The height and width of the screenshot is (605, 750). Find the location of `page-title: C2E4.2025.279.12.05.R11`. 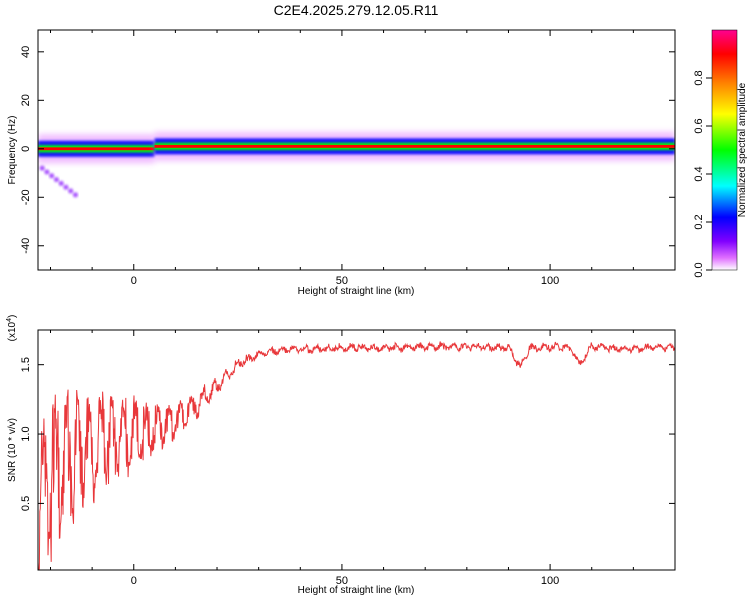

page-title: C2E4.2025.279.12.05.R11 is located at coordinates (356, 10).